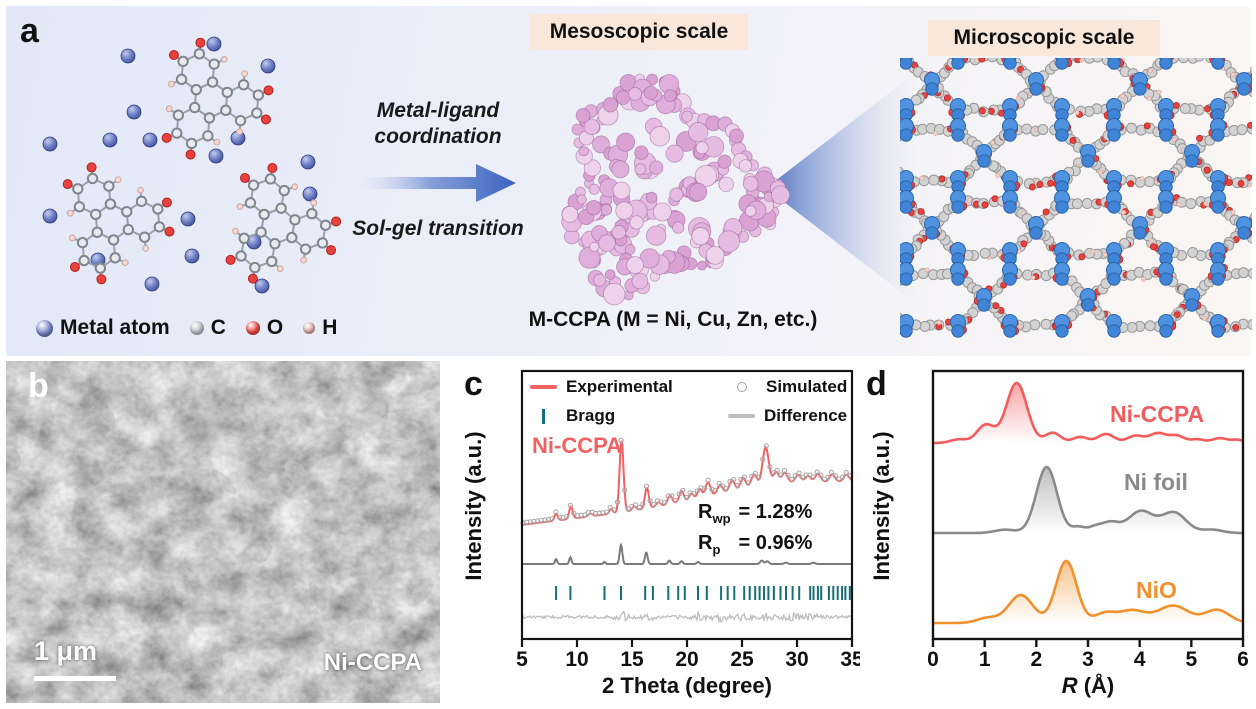 This screenshot has width=1256, height=709. What do you see at coordinates (577, 445) in the screenshot?
I see `xrd-sample-label: Ni-CCPA` at bounding box center [577, 445].